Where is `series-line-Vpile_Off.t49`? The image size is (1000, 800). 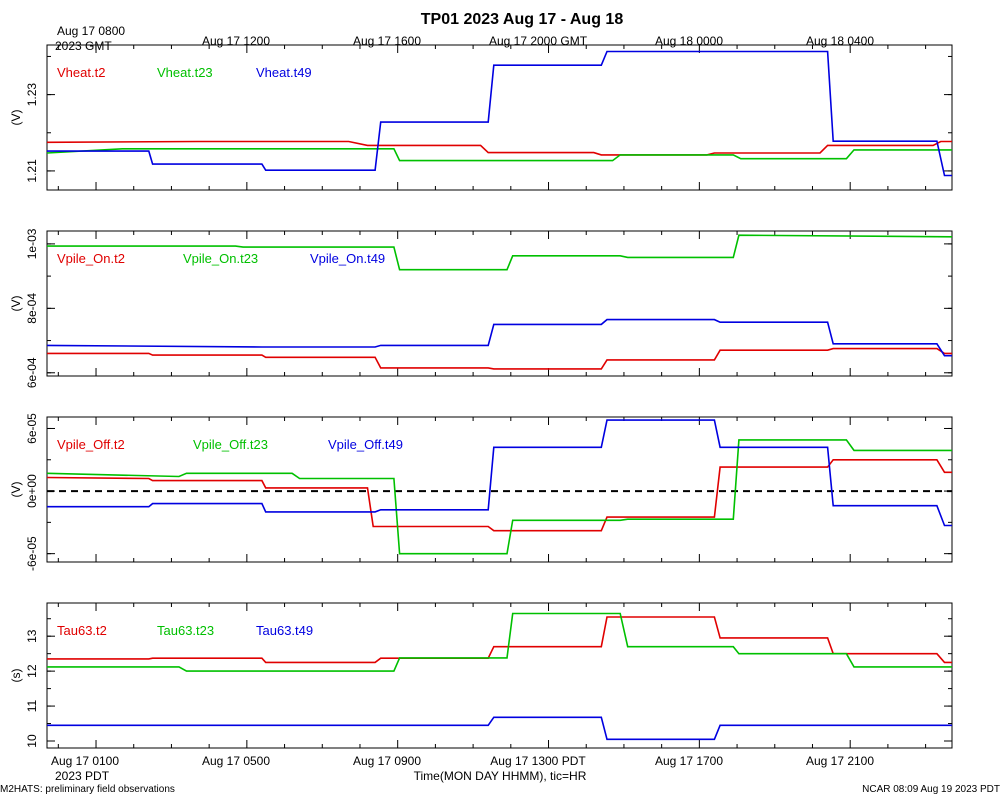
series-line-Vpile_Off.t49 is located at coordinates (499, 473).